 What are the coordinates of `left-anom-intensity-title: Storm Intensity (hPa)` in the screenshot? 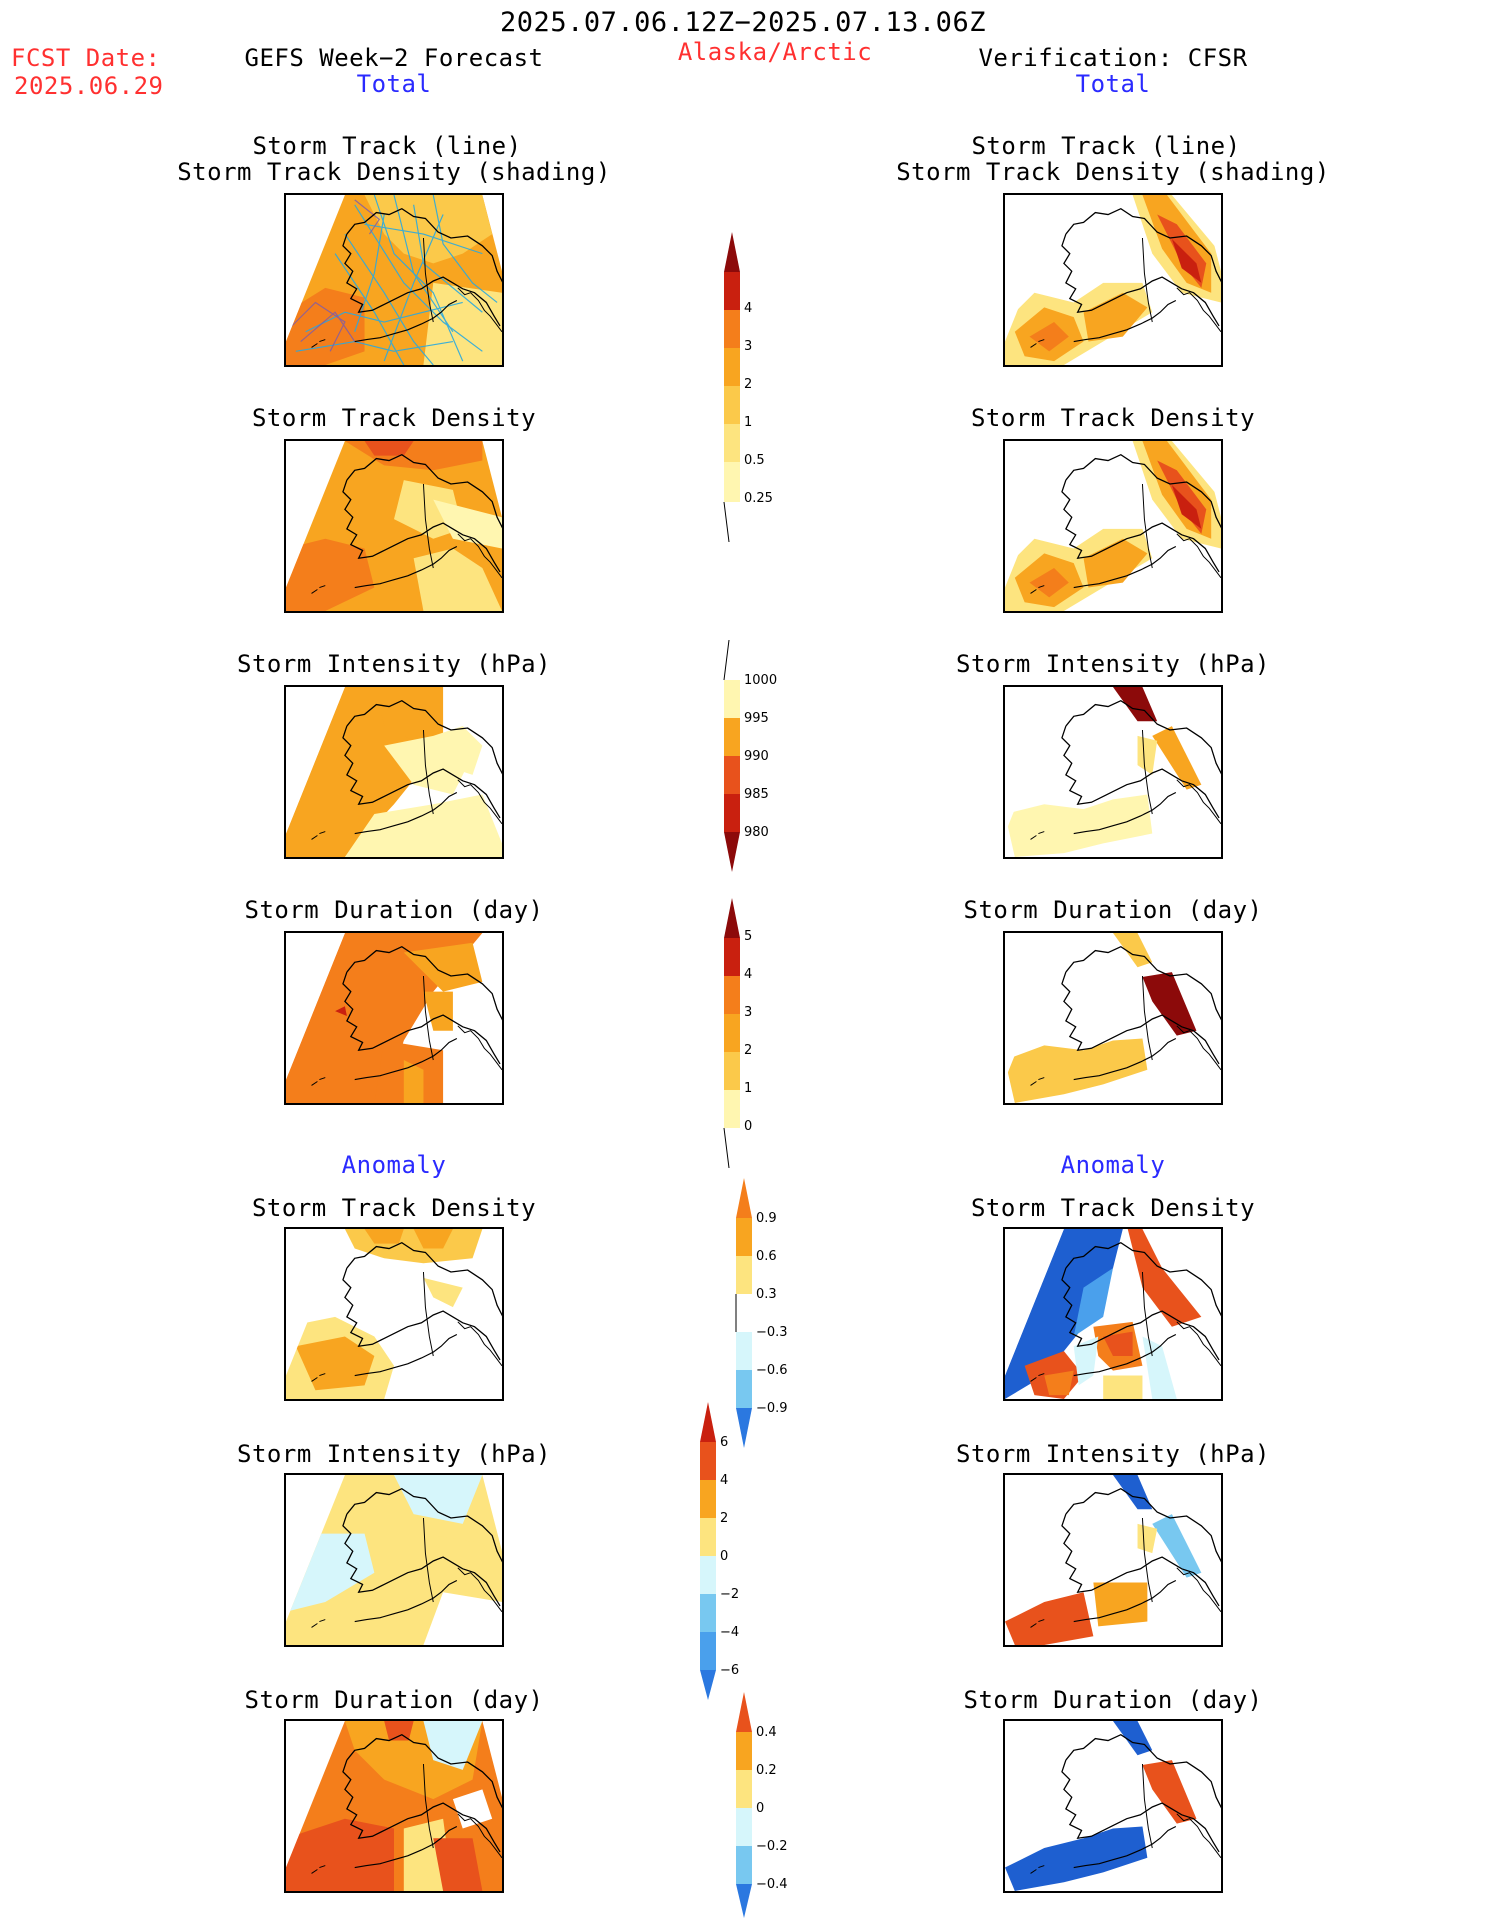 It's located at (394, 1454).